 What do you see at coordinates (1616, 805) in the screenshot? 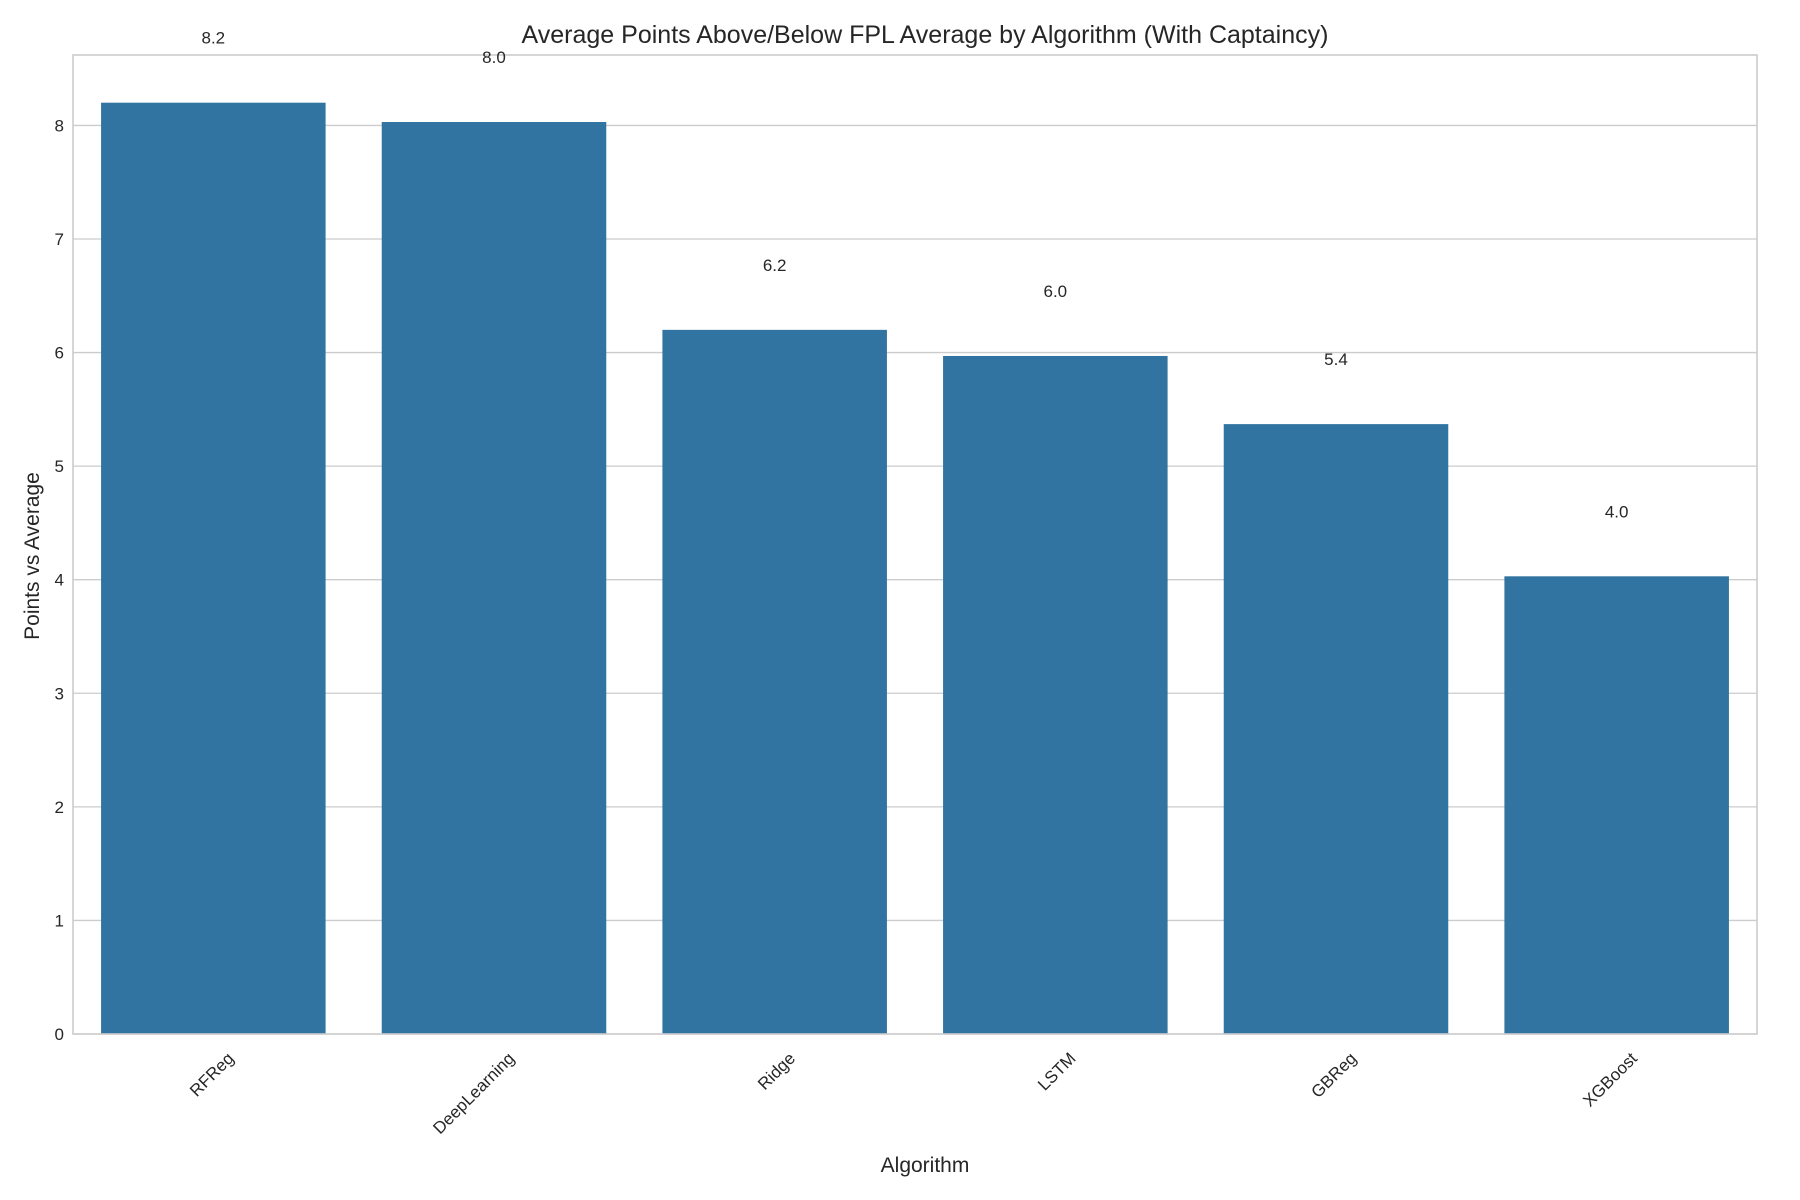
I see `bar-xgboost` at bounding box center [1616, 805].